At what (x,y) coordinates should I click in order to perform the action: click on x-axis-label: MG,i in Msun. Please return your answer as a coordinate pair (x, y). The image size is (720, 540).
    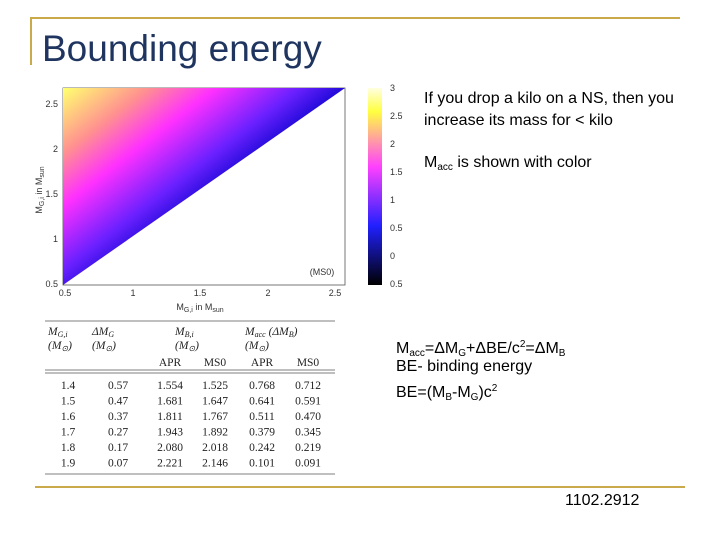
    Looking at the image, I should click on (199, 308).